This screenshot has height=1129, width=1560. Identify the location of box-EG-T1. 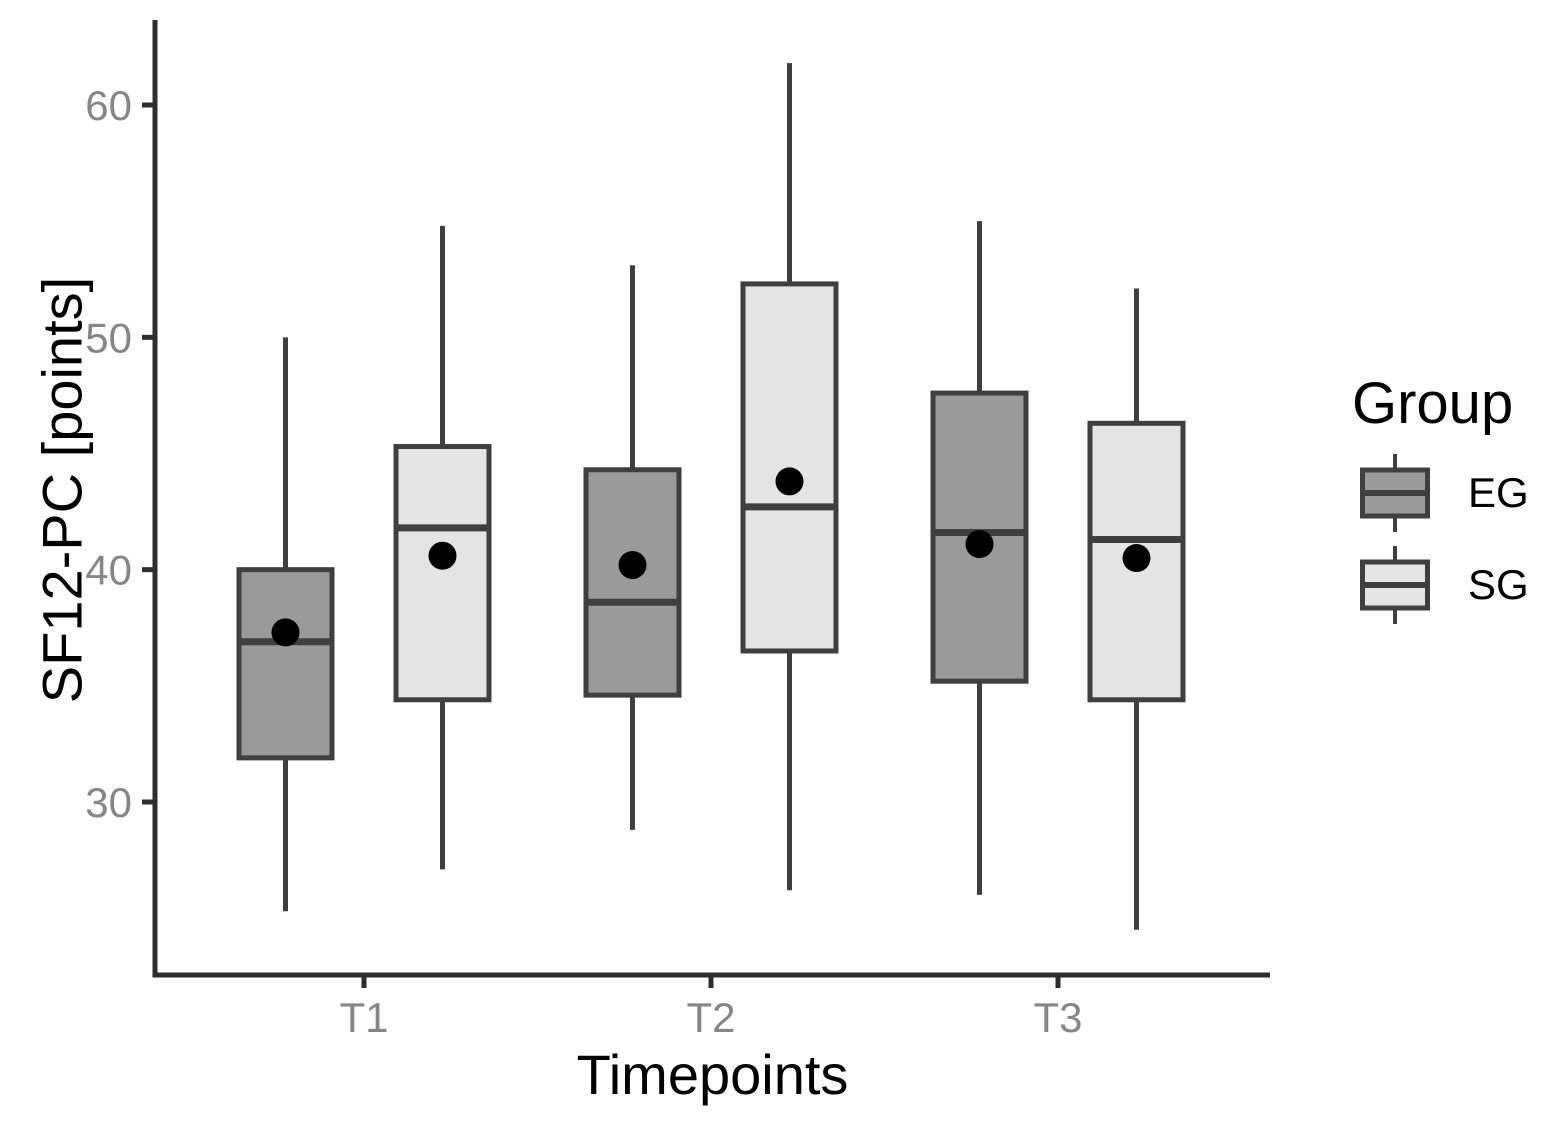
(285, 664).